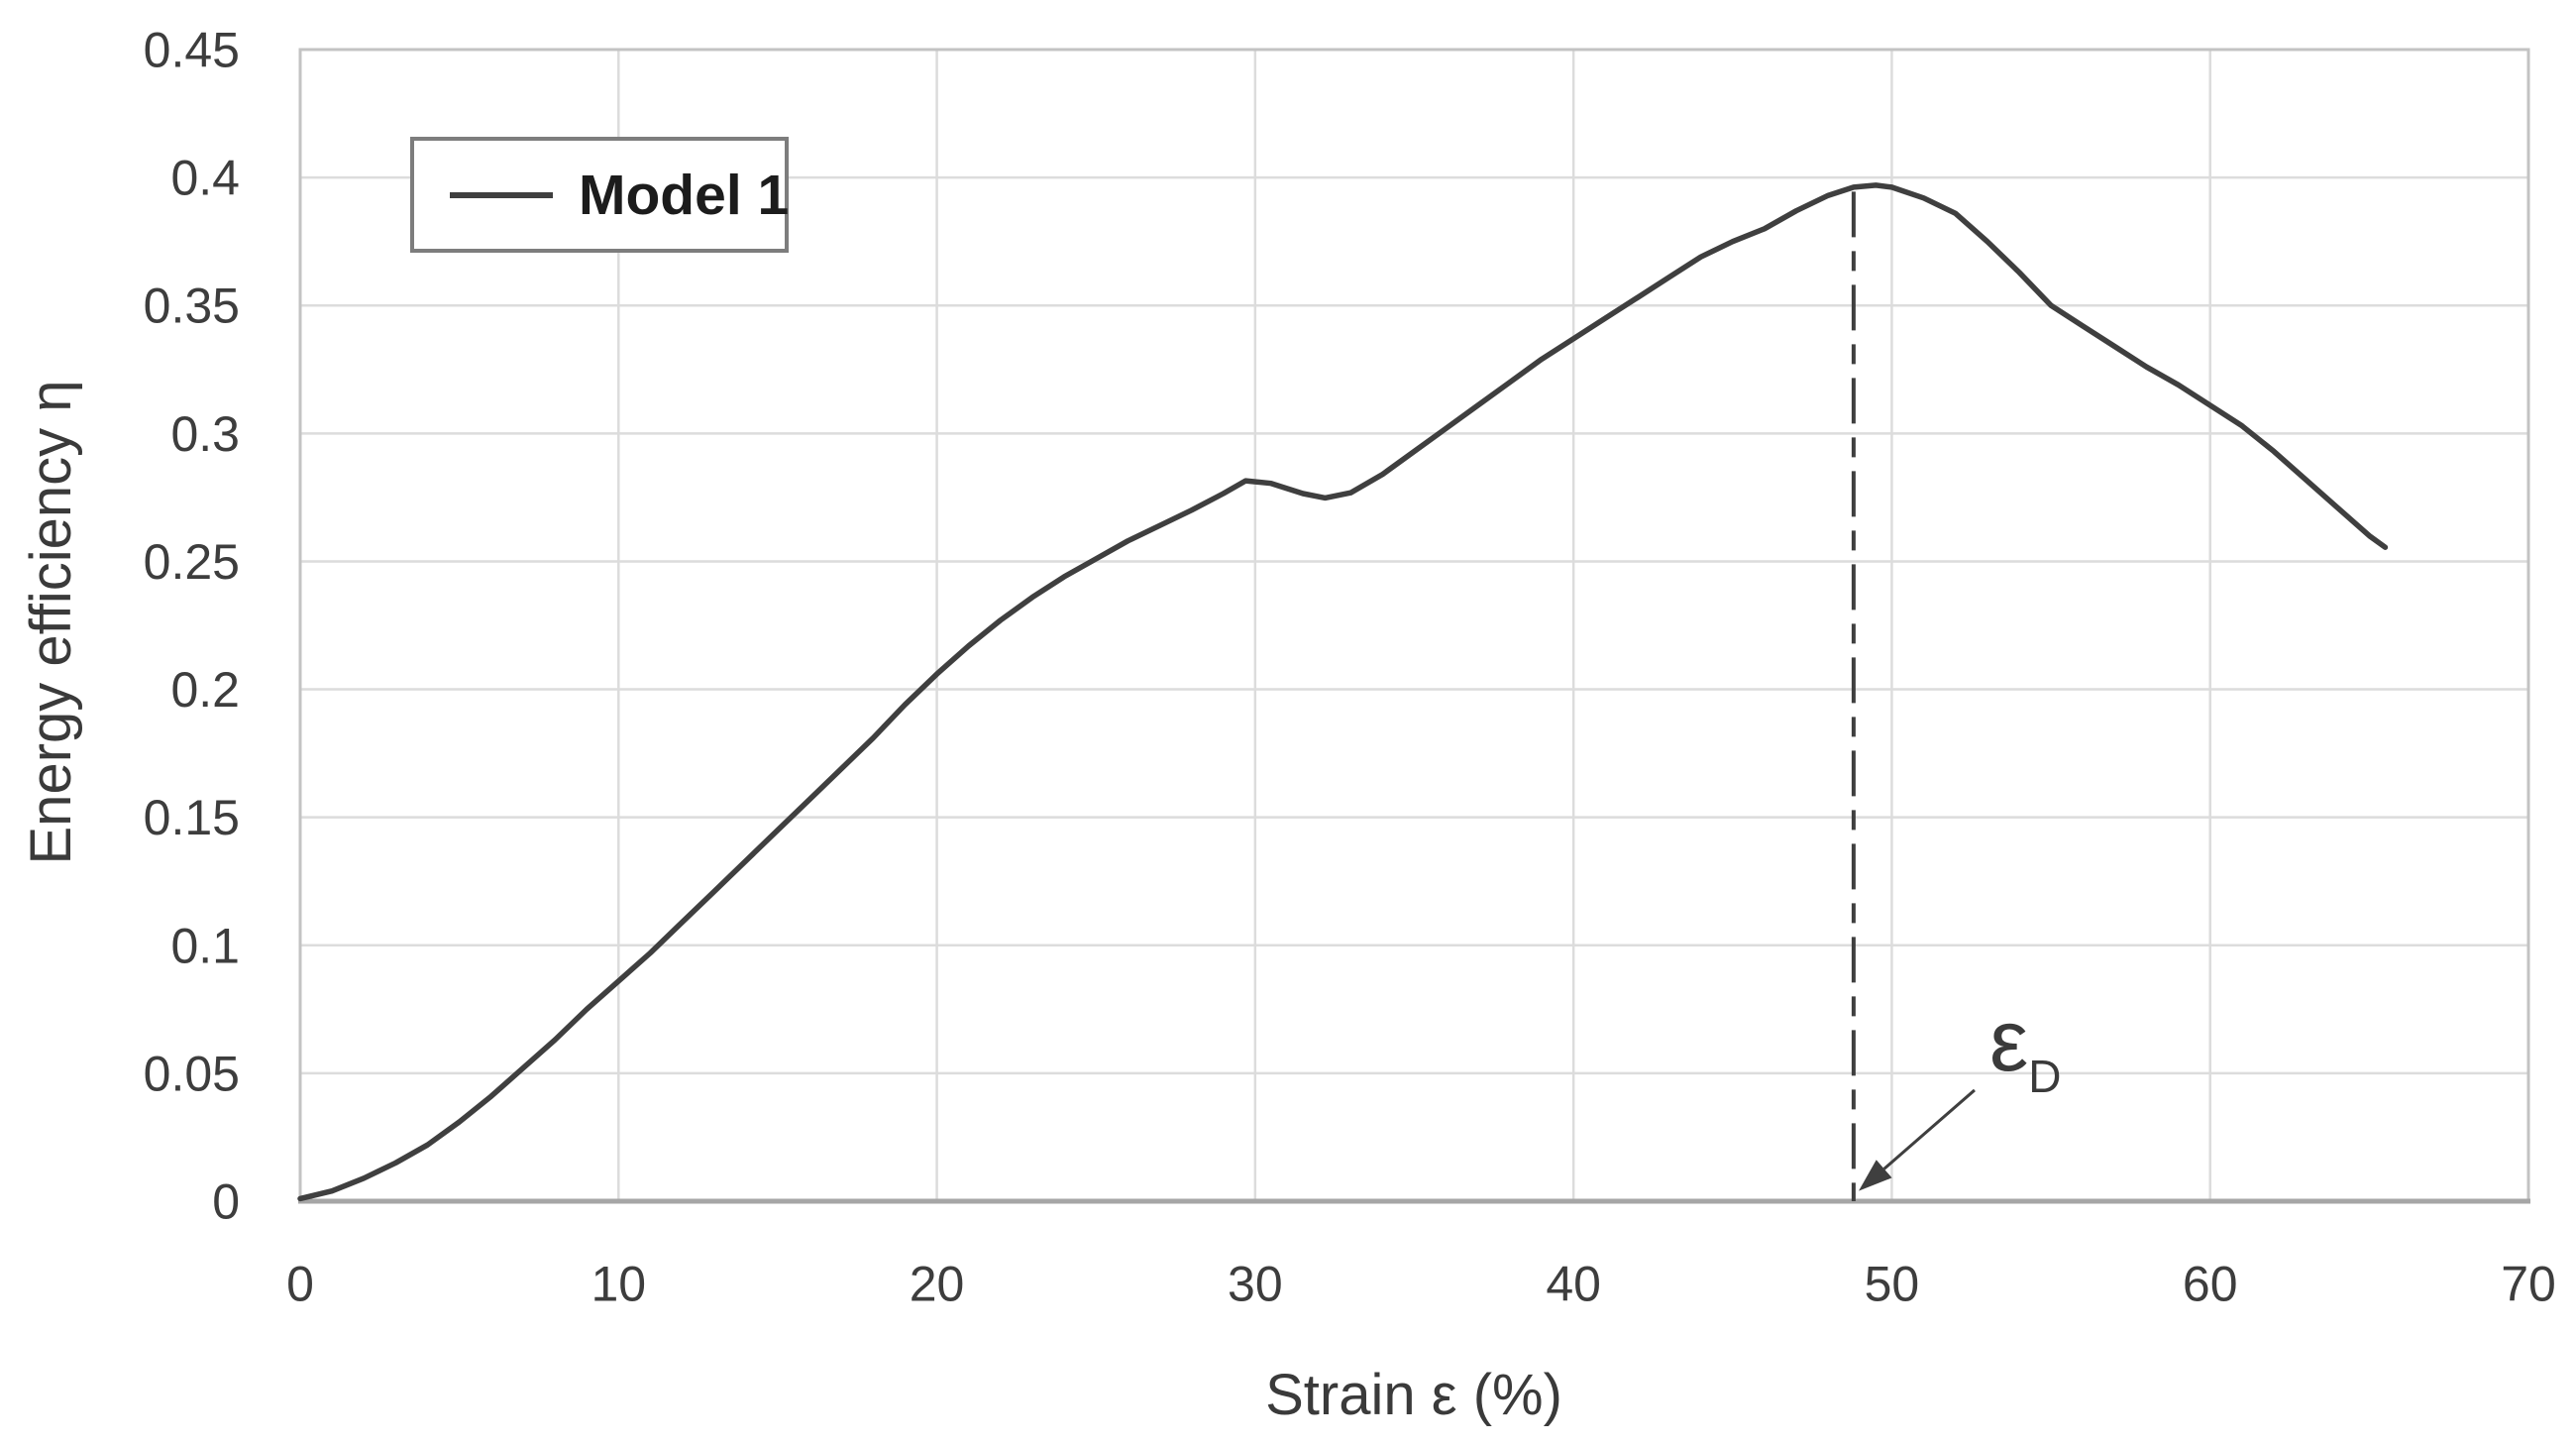 Image resolution: width=2576 pixels, height=1446 pixels. I want to click on y-tick-label: 0, so click(226, 1202).